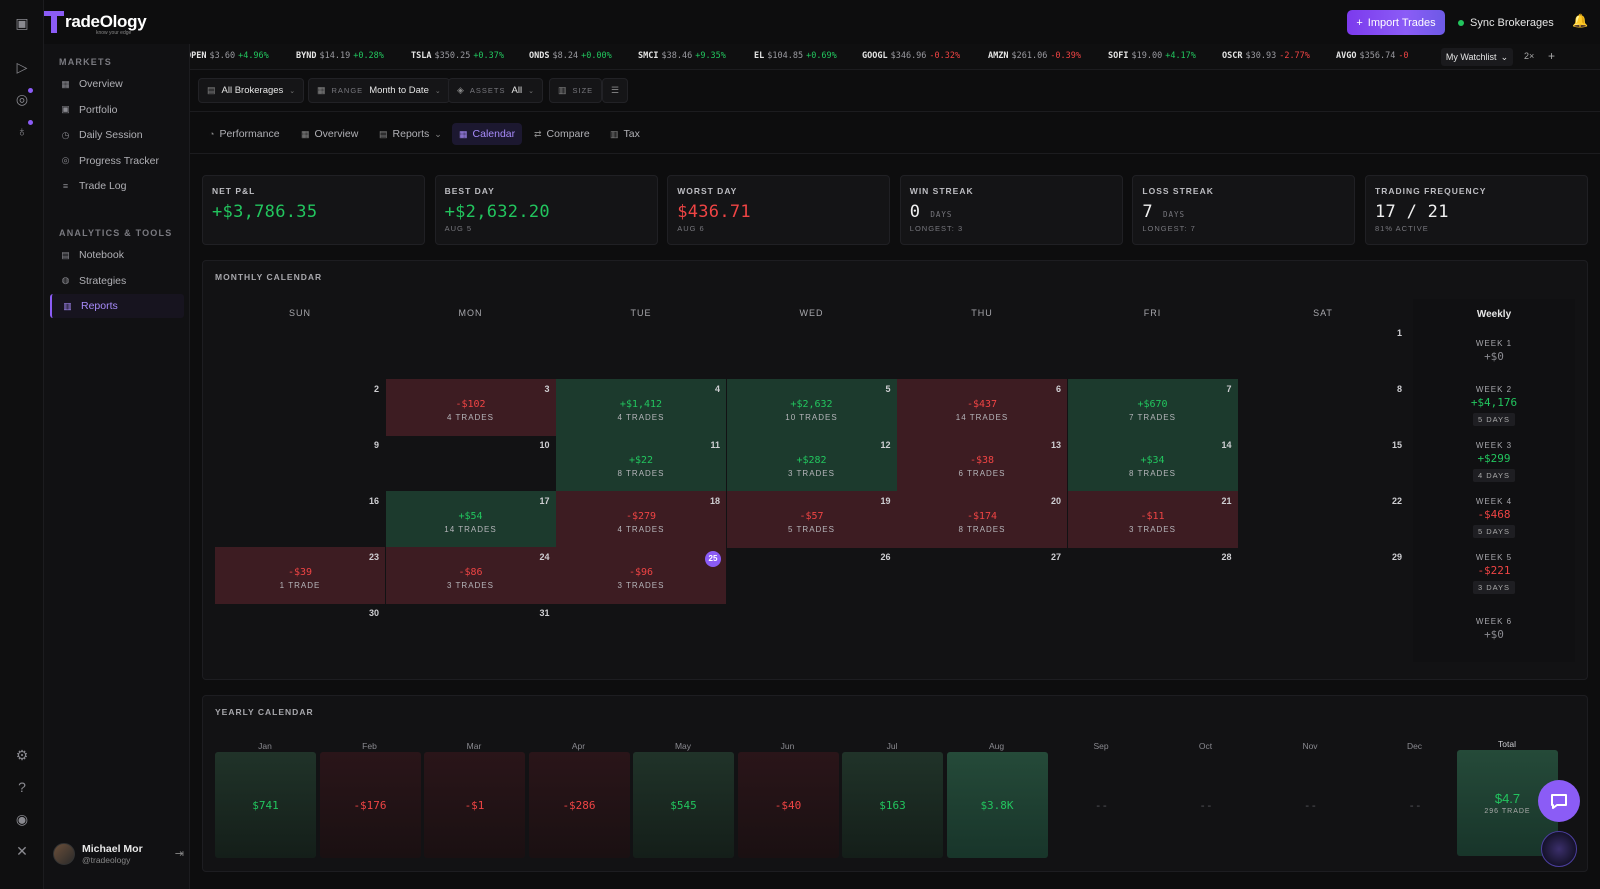 This screenshot has width=1600, height=889. I want to click on tab-compare: ⇄ Compare, so click(562, 134).